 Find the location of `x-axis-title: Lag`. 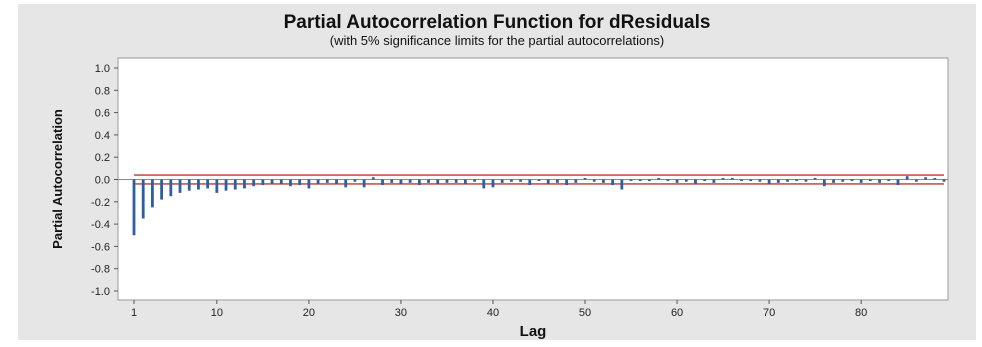

x-axis-title: Lag is located at coordinates (533, 331).